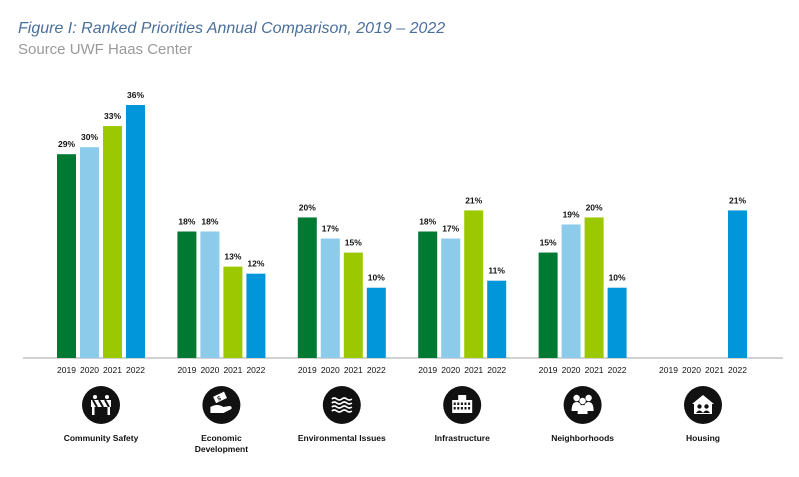 The image size is (799, 477). Describe the element at coordinates (571, 214) in the screenshot. I see `value-label: 19%` at that location.